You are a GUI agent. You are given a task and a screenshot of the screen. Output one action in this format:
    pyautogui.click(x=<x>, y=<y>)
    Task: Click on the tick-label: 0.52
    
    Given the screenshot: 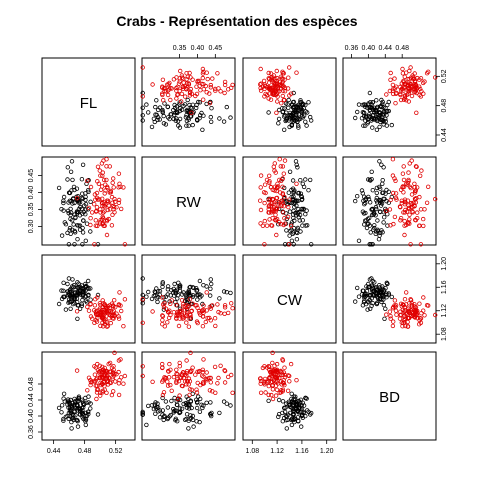 What is the action you would take?
    pyautogui.click(x=444, y=76)
    